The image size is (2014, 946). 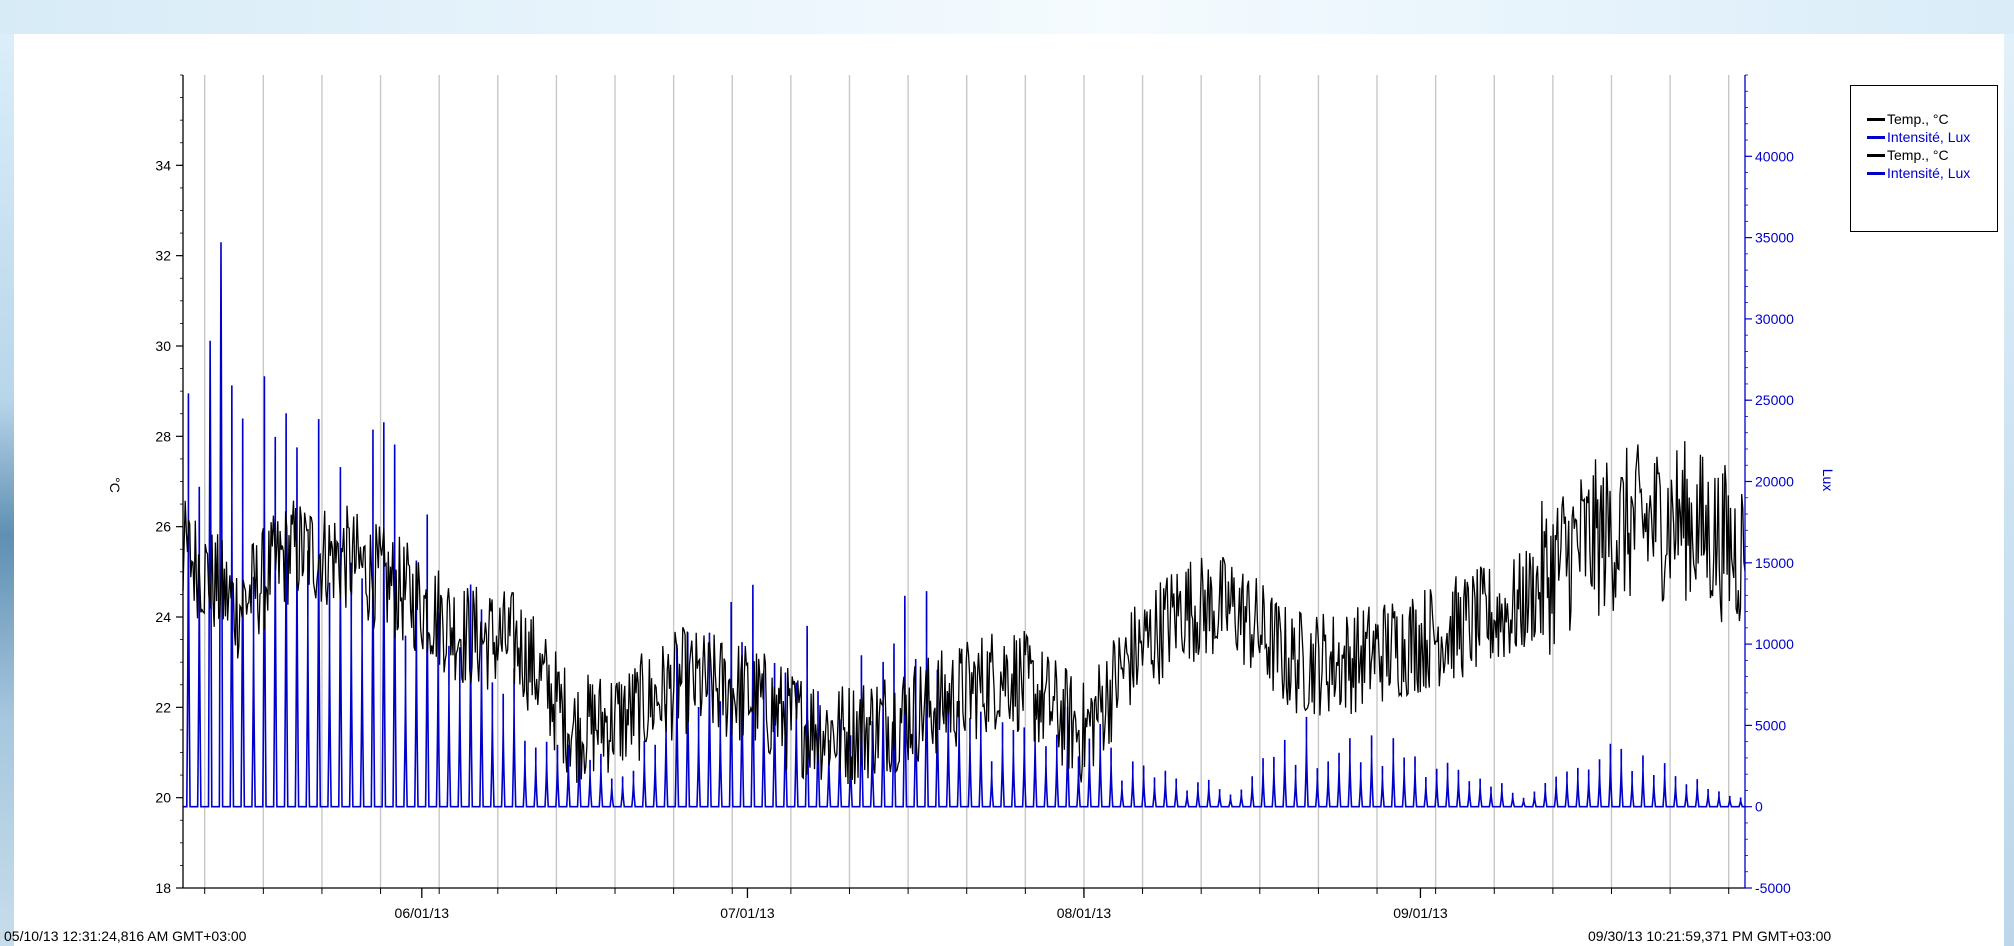 What do you see at coordinates (1084, 913) in the screenshot?
I see `x-tick-label: 08/01/13` at bounding box center [1084, 913].